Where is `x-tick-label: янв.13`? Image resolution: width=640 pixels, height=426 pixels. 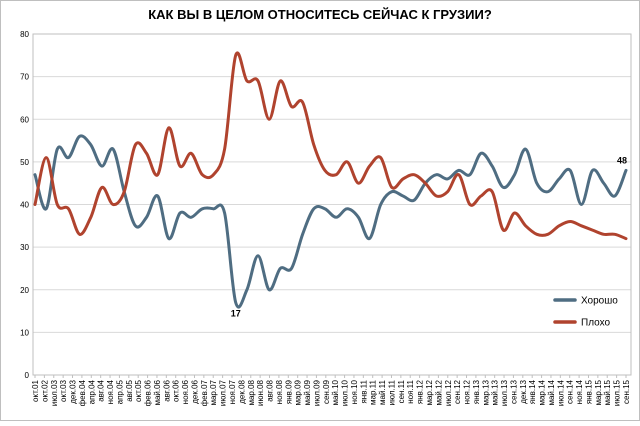
x-tick-label: янв.13 is located at coordinates (476, 391).